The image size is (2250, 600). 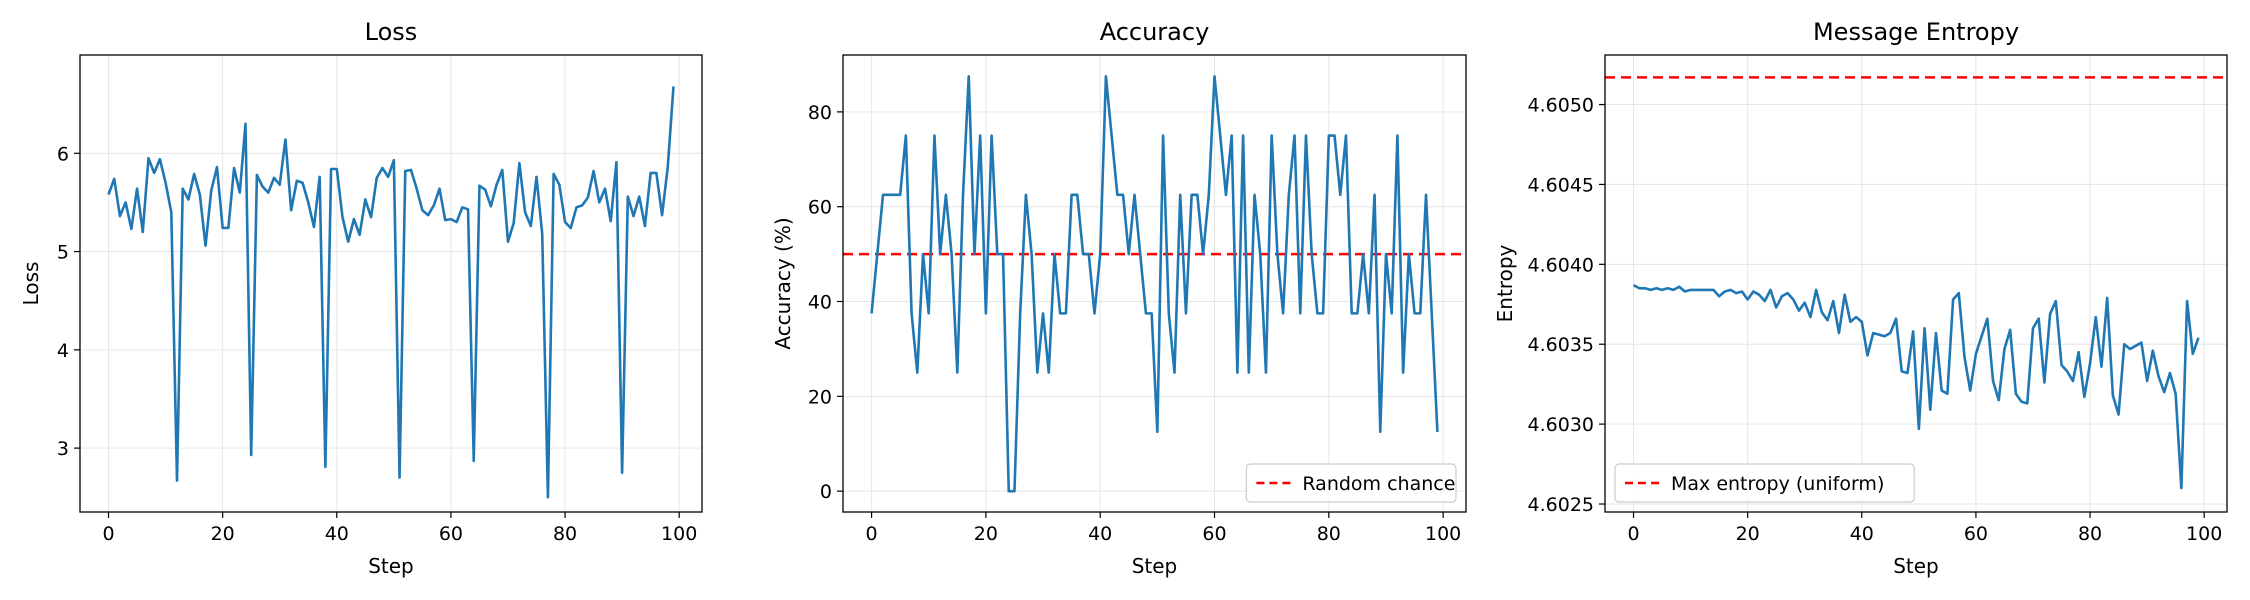 What do you see at coordinates (1505, 283) in the screenshot?
I see `y-axis-label: Entropy` at bounding box center [1505, 283].